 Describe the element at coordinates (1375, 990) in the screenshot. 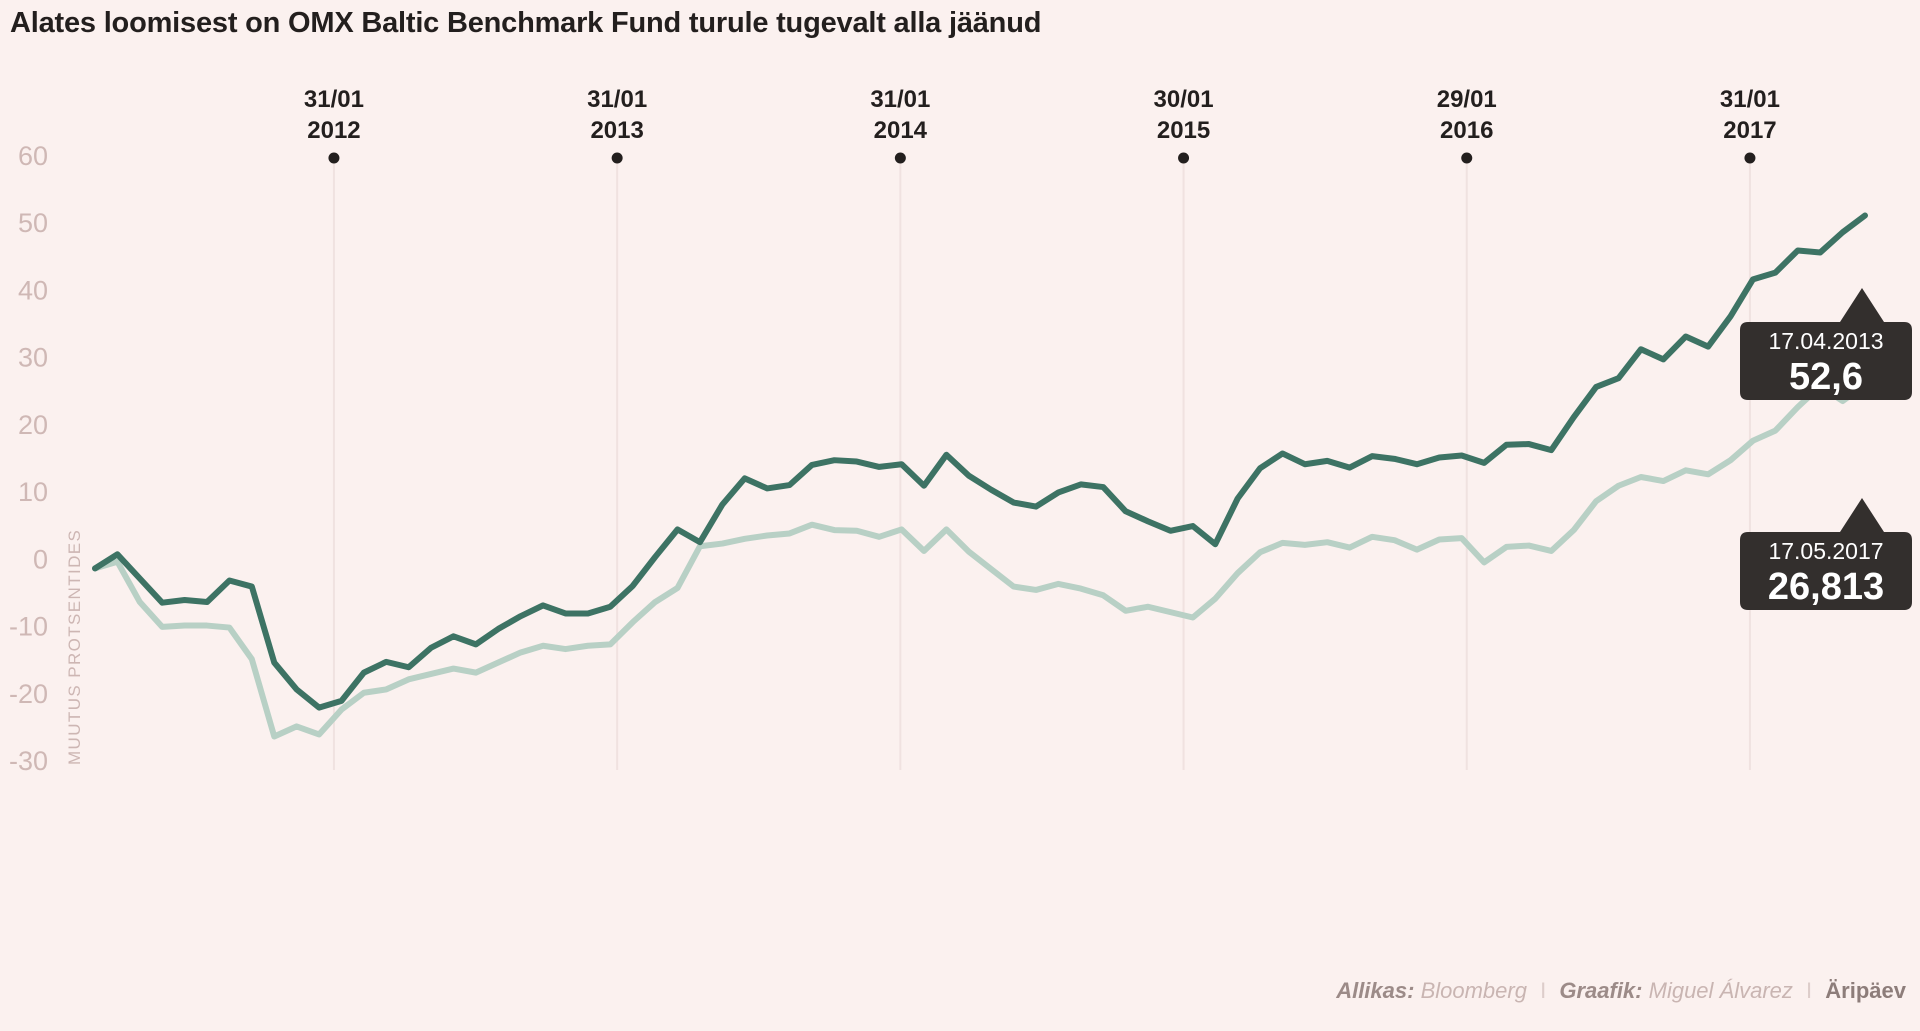

I see `source-label: Allikas:` at that location.